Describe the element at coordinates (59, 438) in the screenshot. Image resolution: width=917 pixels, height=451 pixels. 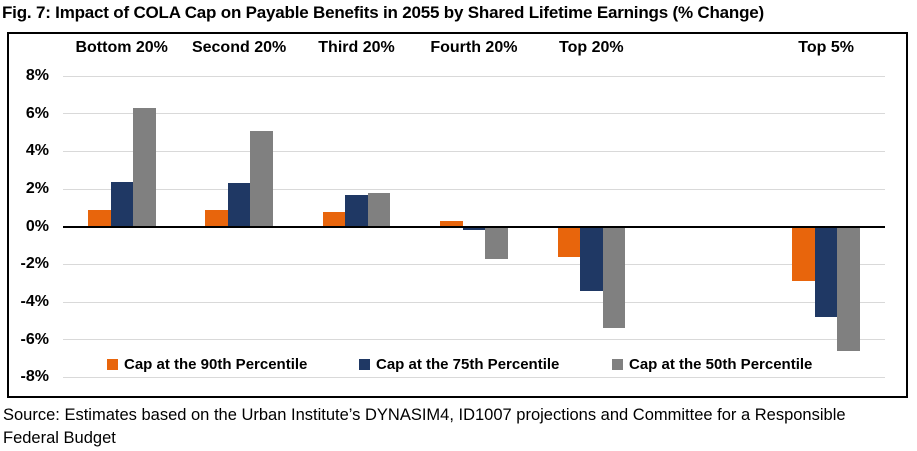
I see `source-line-2: Federal Budget` at that location.